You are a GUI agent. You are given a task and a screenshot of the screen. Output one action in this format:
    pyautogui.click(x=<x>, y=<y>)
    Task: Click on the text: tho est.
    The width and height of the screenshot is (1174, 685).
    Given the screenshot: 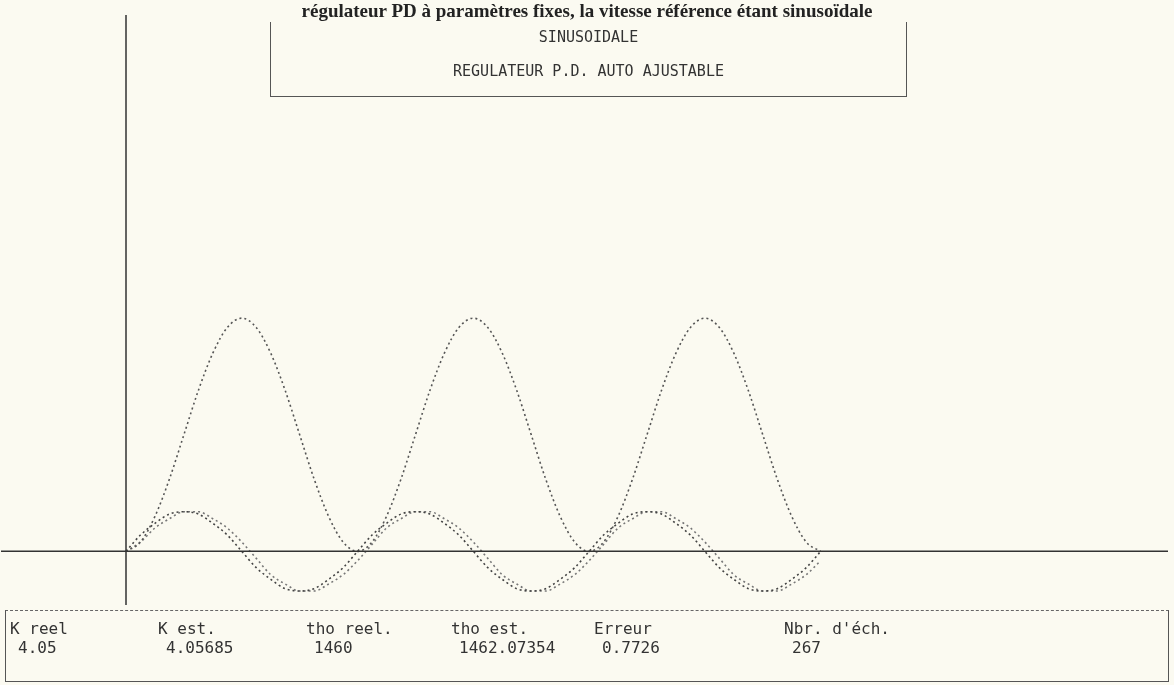 What is the action you would take?
    pyautogui.click(x=490, y=628)
    